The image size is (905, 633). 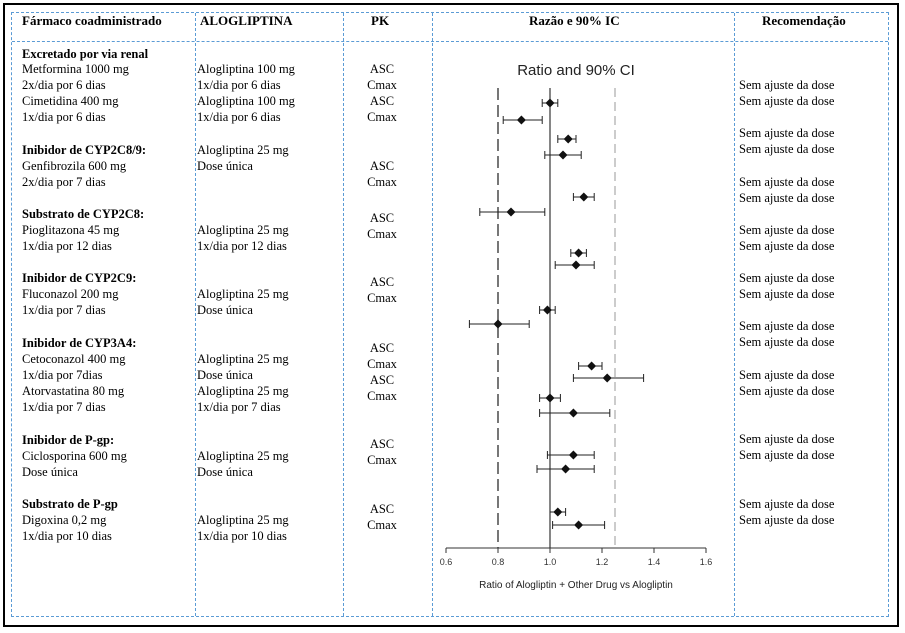 What do you see at coordinates (92, 20) in the screenshot?
I see `header-coadministered-drug: Fármaco coadministrado` at bounding box center [92, 20].